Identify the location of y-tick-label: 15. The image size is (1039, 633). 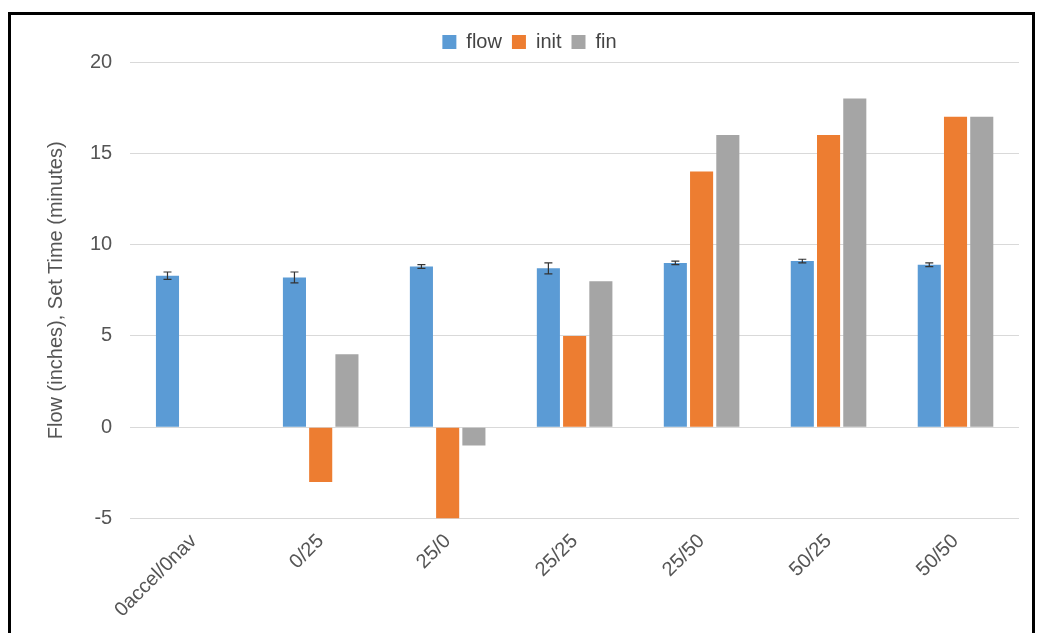
(101, 151).